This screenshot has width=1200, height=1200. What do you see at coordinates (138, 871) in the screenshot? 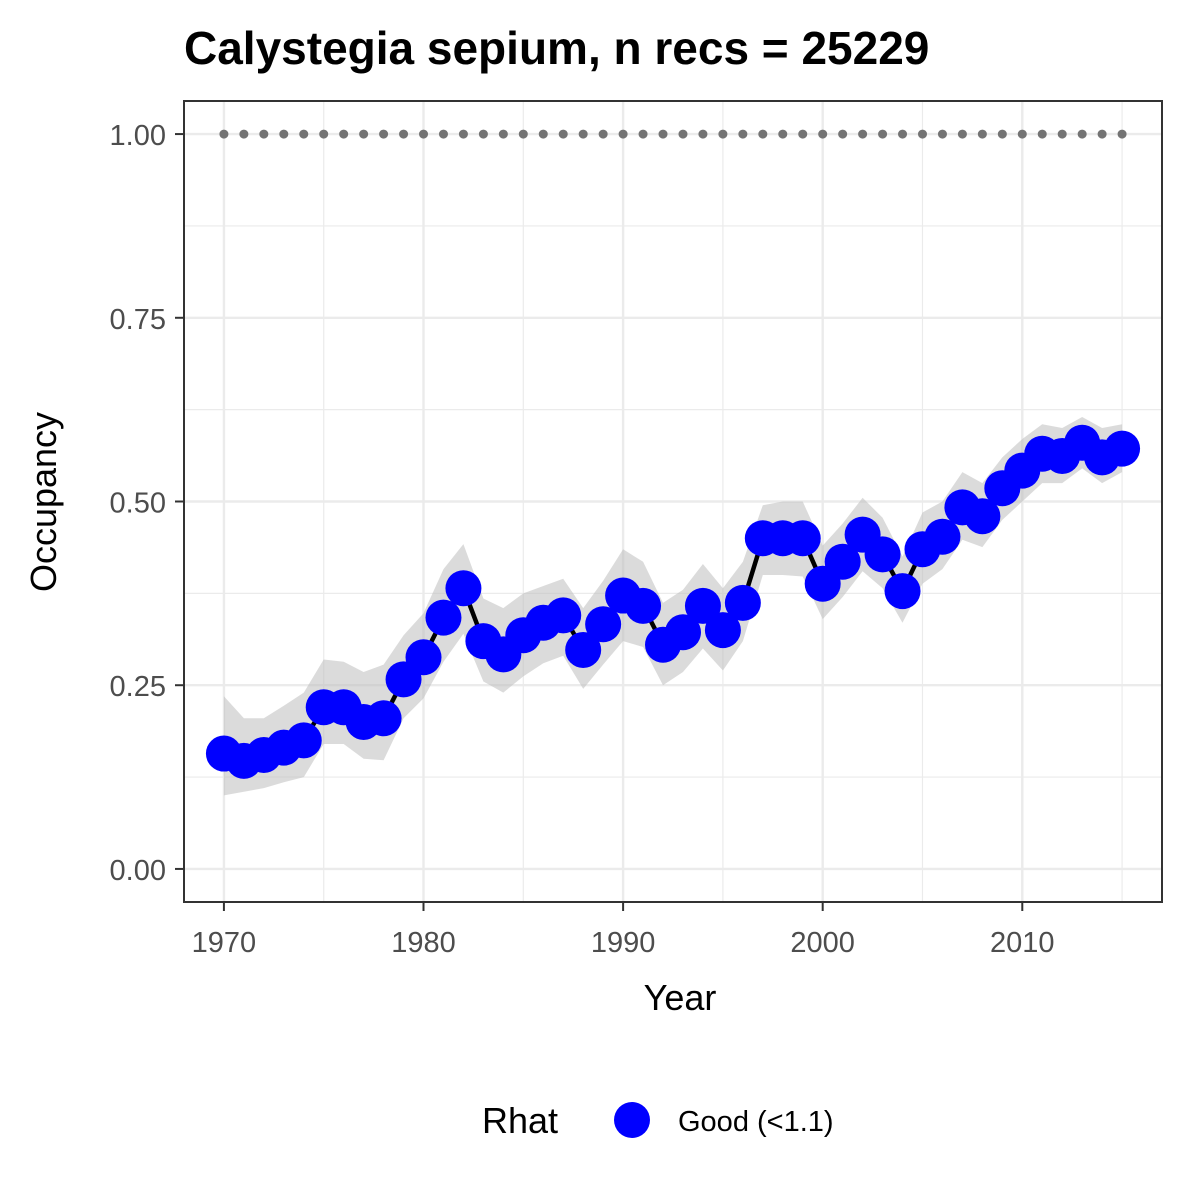
I see `y-tick-label: 0.00` at bounding box center [138, 871].